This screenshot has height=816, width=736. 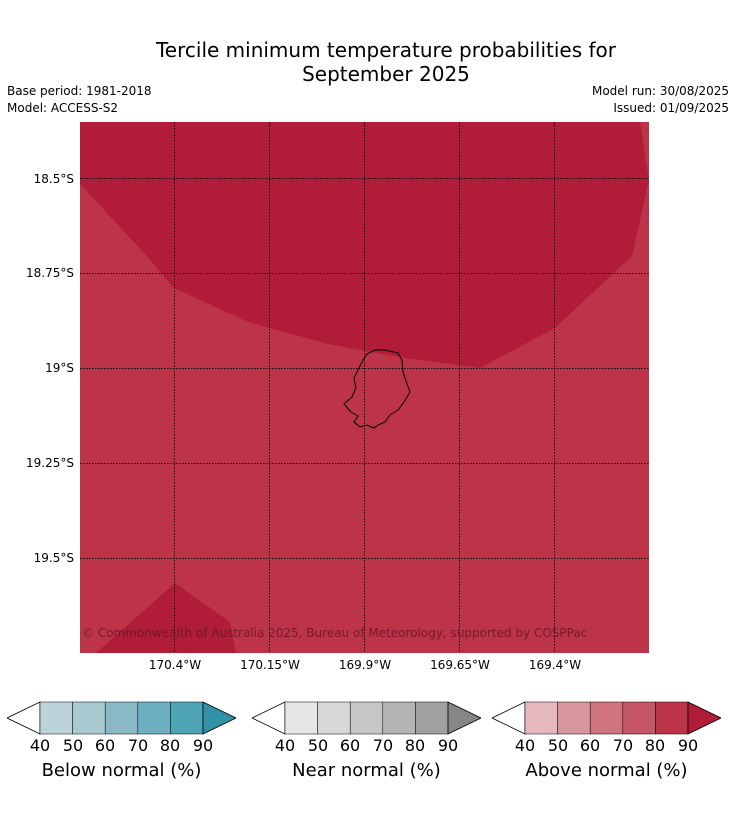 What do you see at coordinates (175, 665) in the screenshot?
I see `lon-label-170-4: 170.4°W` at bounding box center [175, 665].